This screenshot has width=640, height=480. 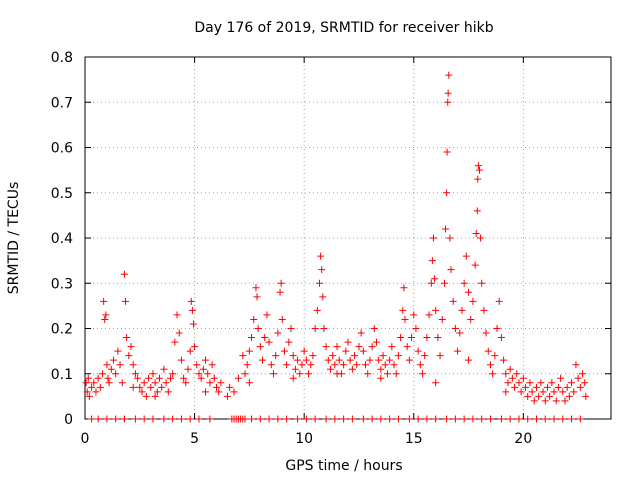 What do you see at coordinates (62, 149) in the screenshot?
I see `y-tick-label: 0.6` at bounding box center [62, 149].